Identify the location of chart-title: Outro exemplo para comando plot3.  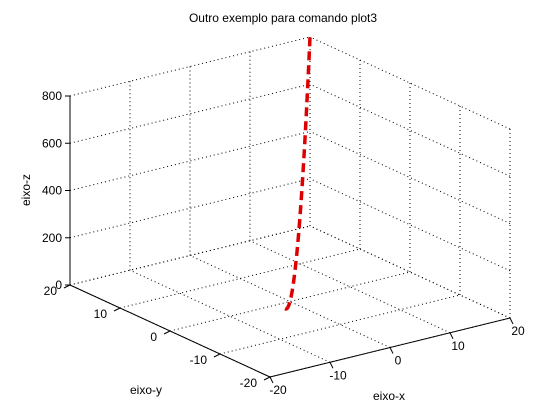
(283, 18).